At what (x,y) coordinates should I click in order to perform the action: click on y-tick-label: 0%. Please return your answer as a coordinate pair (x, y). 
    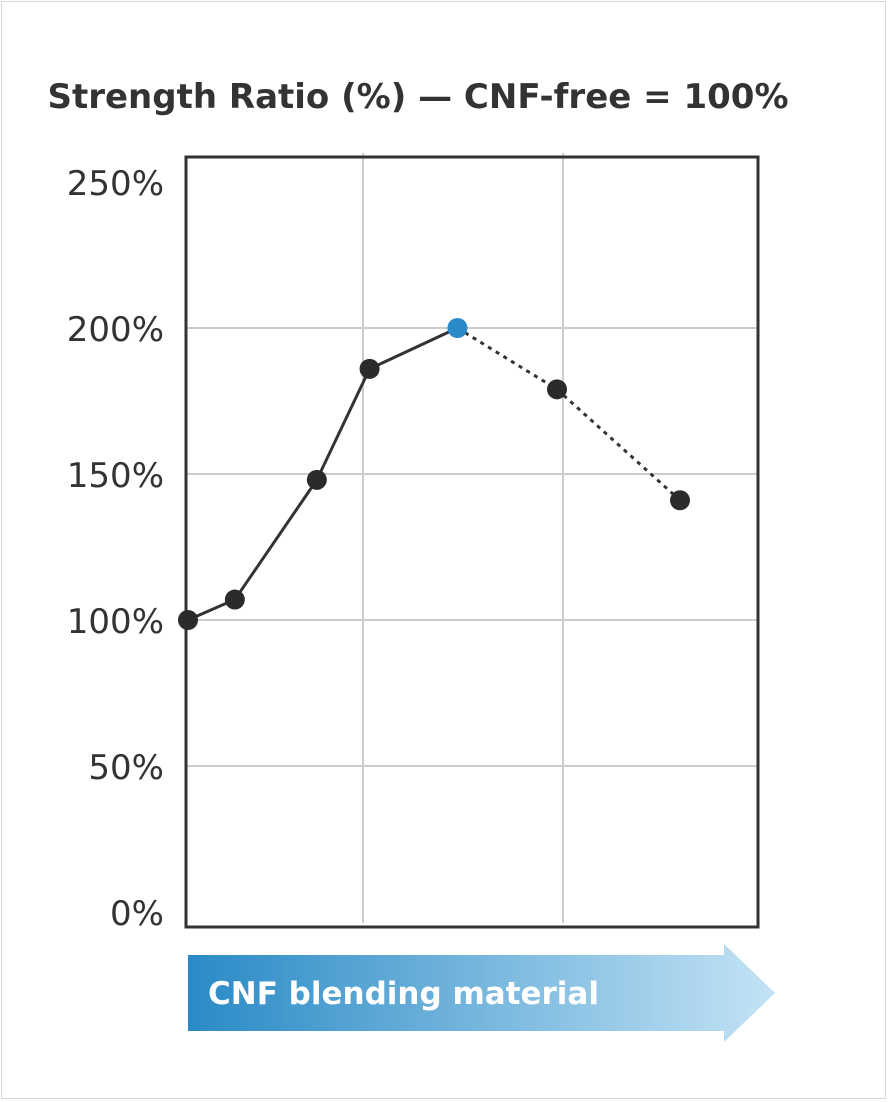
    Looking at the image, I should click on (137, 914).